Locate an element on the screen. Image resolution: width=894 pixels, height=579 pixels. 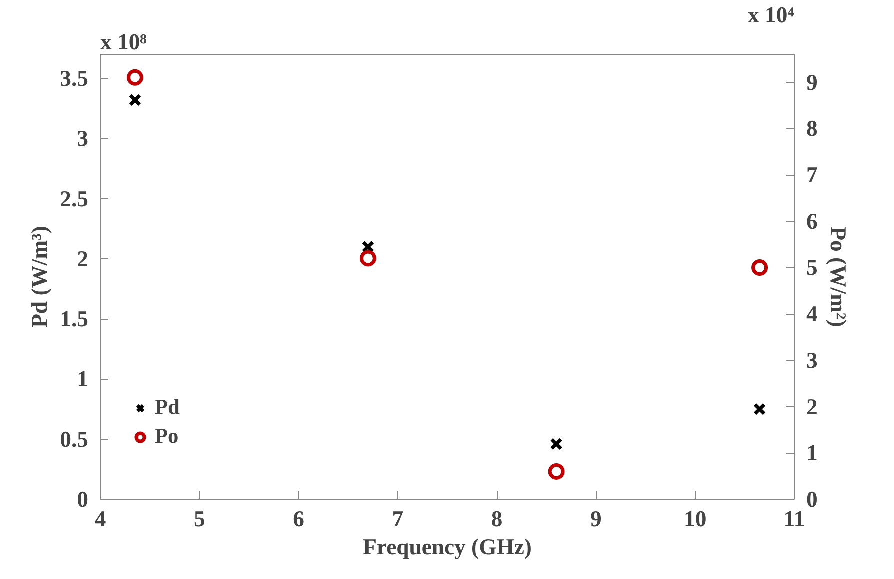
x-tick-label: 6 is located at coordinates (298, 519).